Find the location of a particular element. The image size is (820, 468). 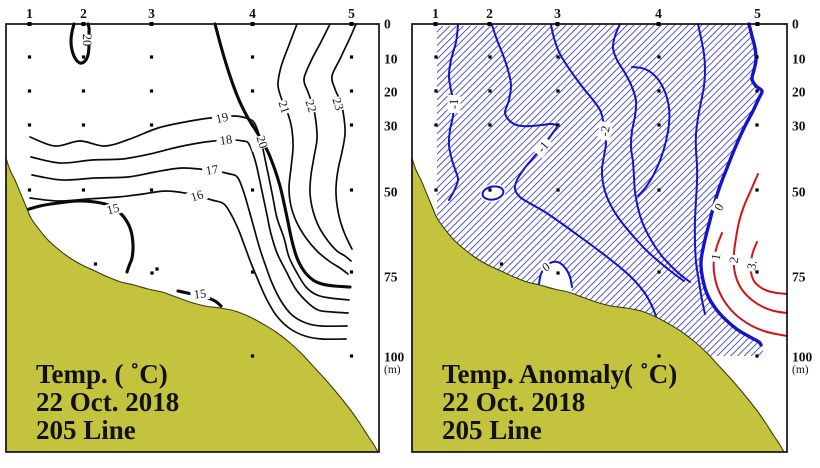

station-label: 3 is located at coordinates (557, 13).